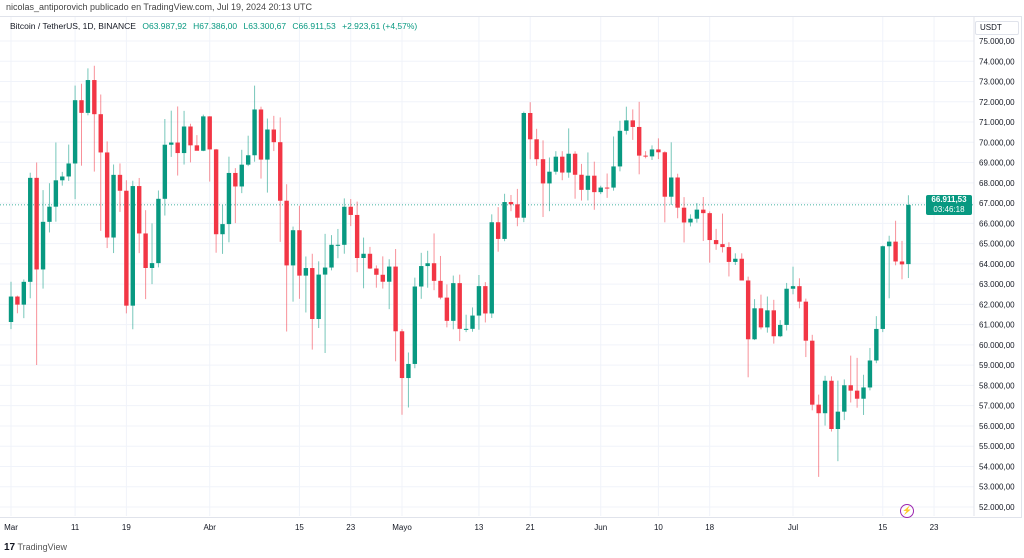 The width and height of the screenshot is (1024, 558). What do you see at coordinates (997, 284) in the screenshot?
I see `price-tick-label: 63.000,00` at bounding box center [997, 284].